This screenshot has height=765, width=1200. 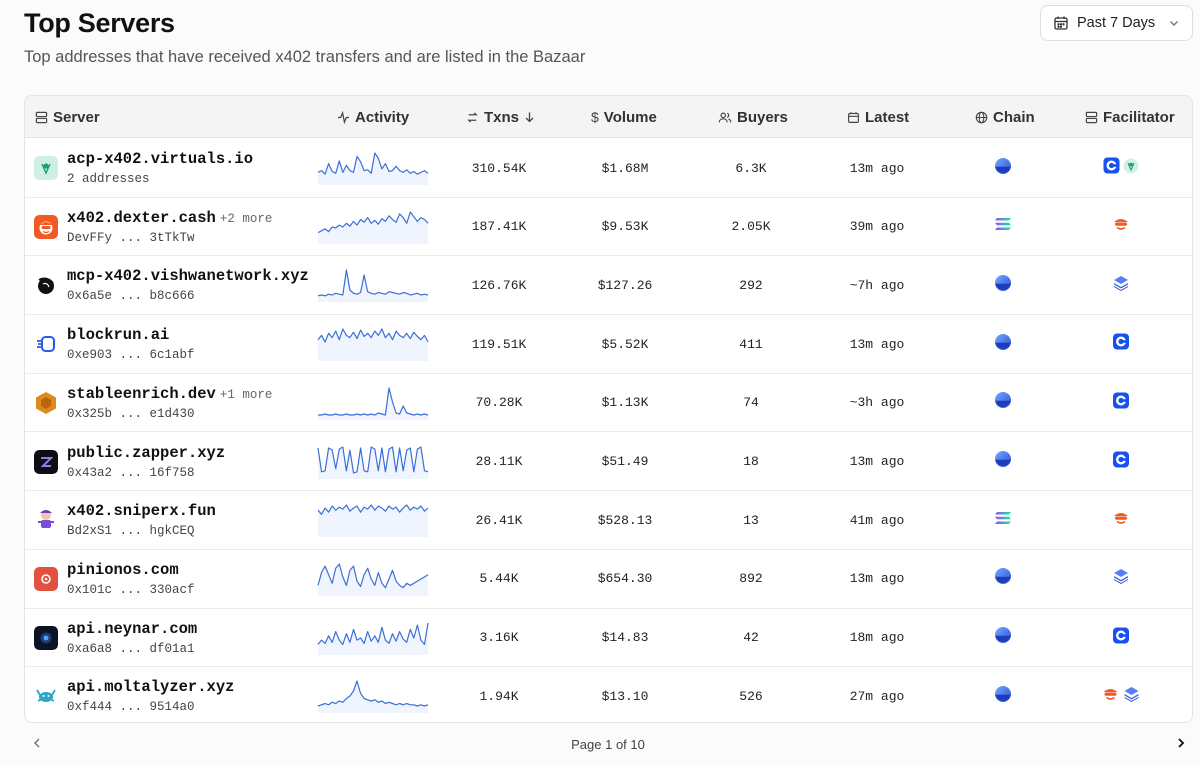 What do you see at coordinates (146, 453) in the screenshot?
I see `server-name: public.zapper.xyz` at bounding box center [146, 453].